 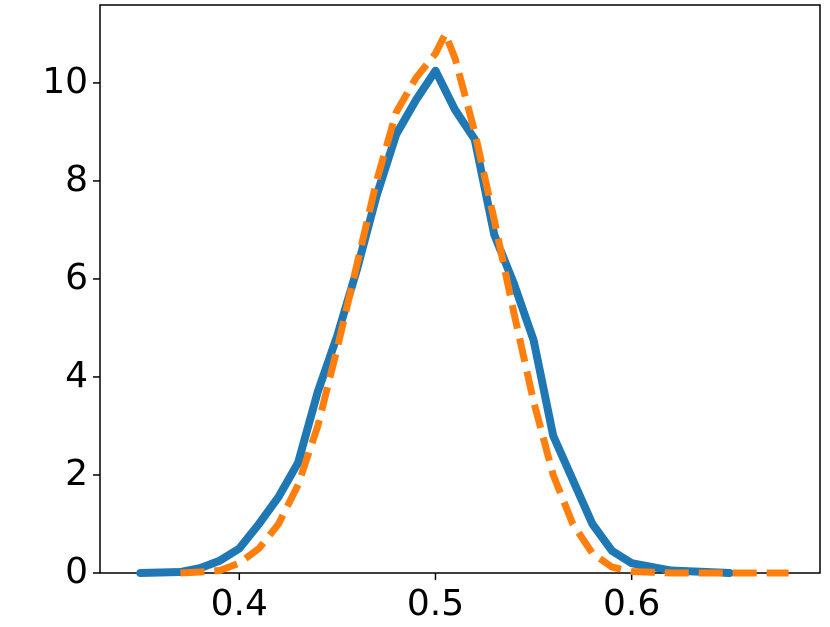 What do you see at coordinates (435, 603) in the screenshot?
I see `x-tick-label: 0.5` at bounding box center [435, 603].